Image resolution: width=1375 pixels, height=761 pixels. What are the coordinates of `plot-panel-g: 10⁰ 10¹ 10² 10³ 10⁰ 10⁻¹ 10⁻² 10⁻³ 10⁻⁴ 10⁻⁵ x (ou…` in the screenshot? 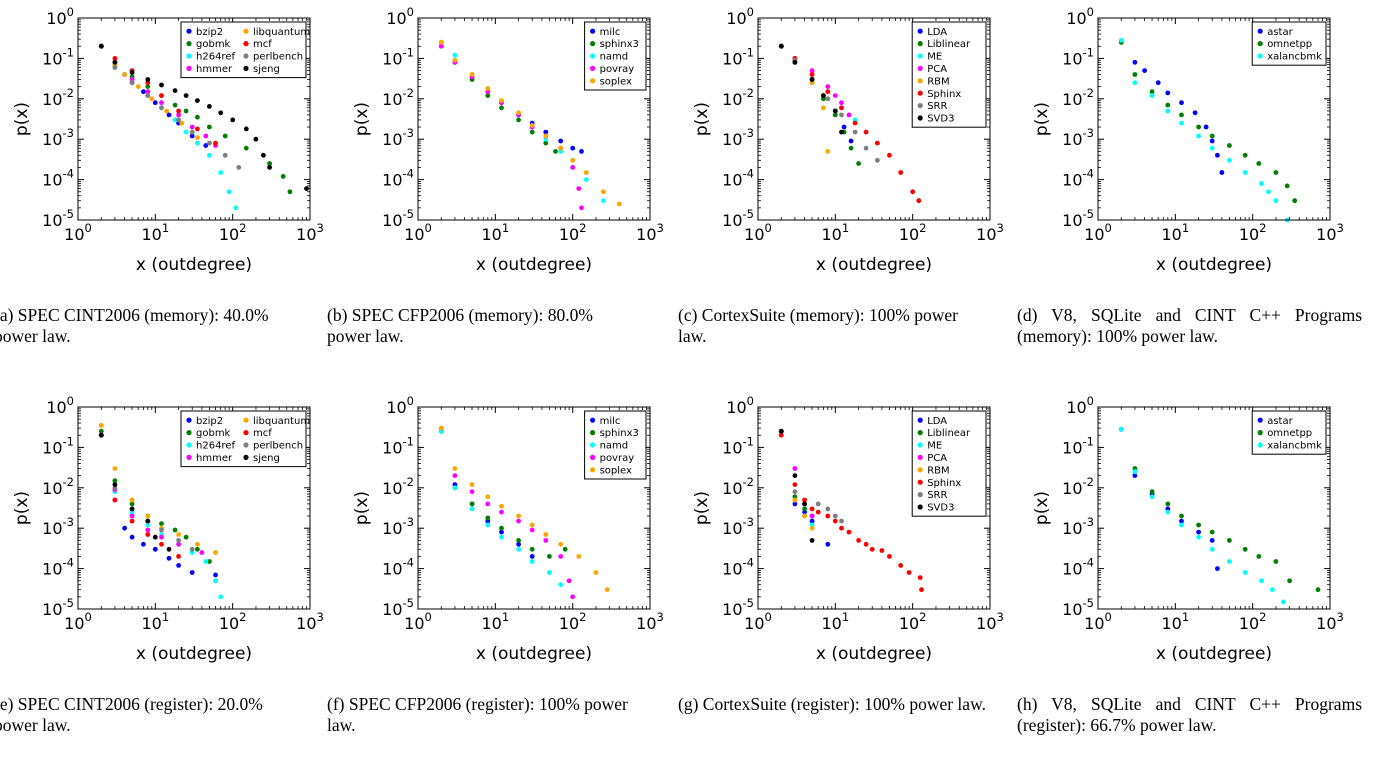 It's located at (848, 529).